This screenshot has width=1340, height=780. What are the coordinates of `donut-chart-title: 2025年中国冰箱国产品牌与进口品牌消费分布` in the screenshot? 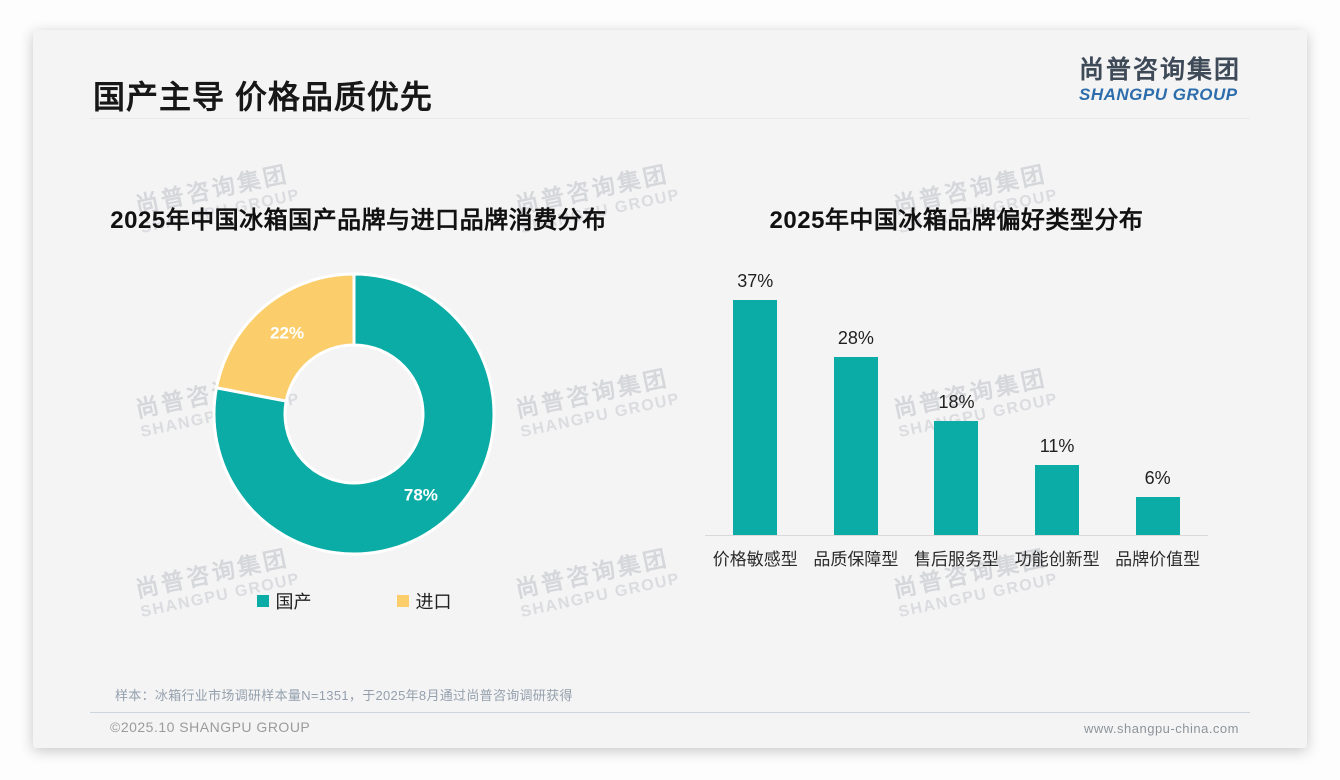 It's located at (358, 220).